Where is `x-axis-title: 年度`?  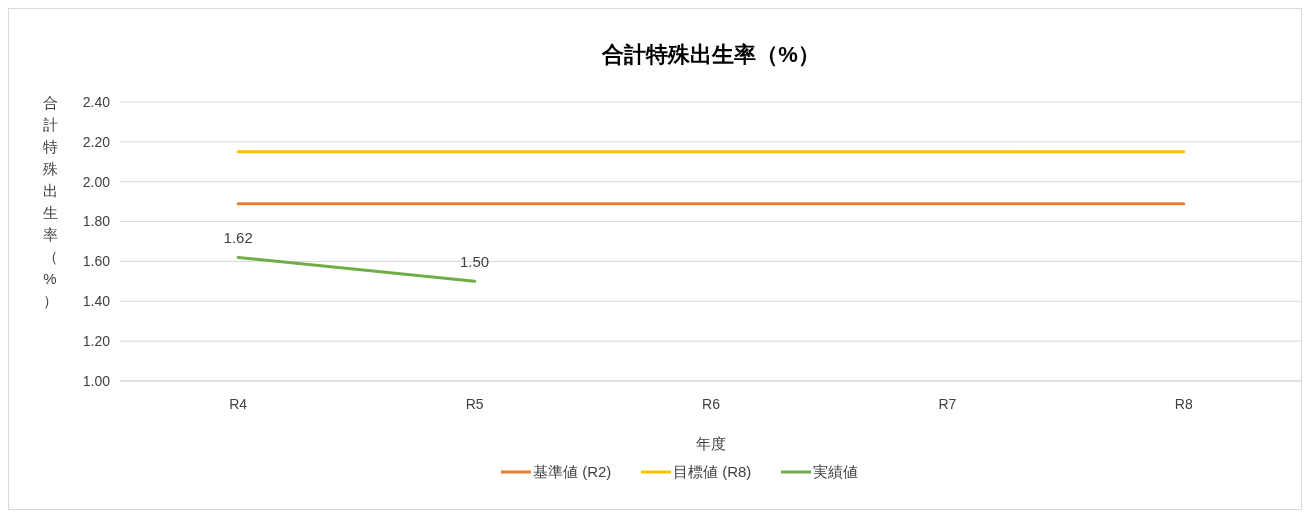 x-axis-title: 年度 is located at coordinates (711, 443).